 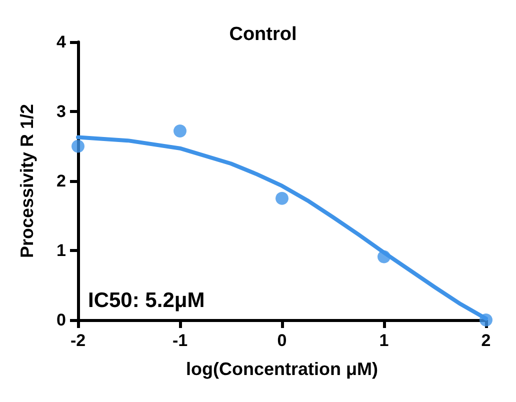 I want to click on x-axis-title: log(Concentration μM), so click(x=282, y=369).